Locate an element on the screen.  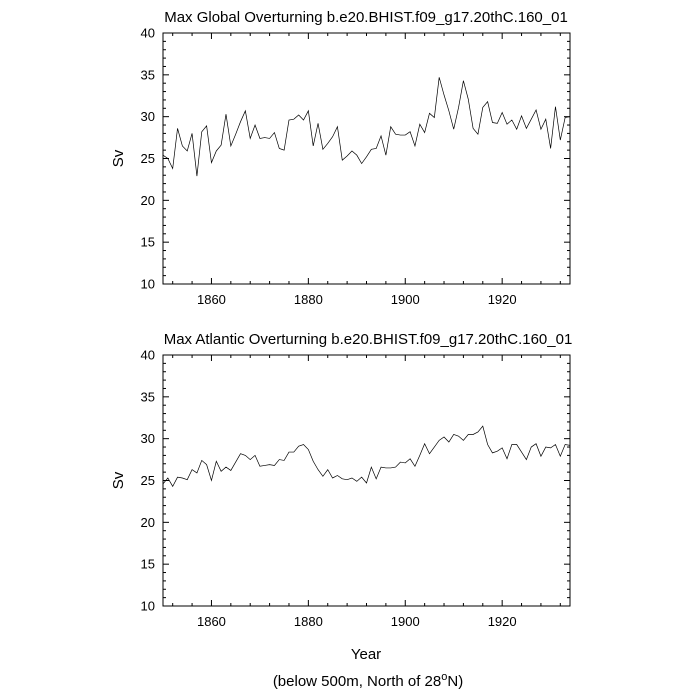
x-axis-label: Year is located at coordinates (366, 654).